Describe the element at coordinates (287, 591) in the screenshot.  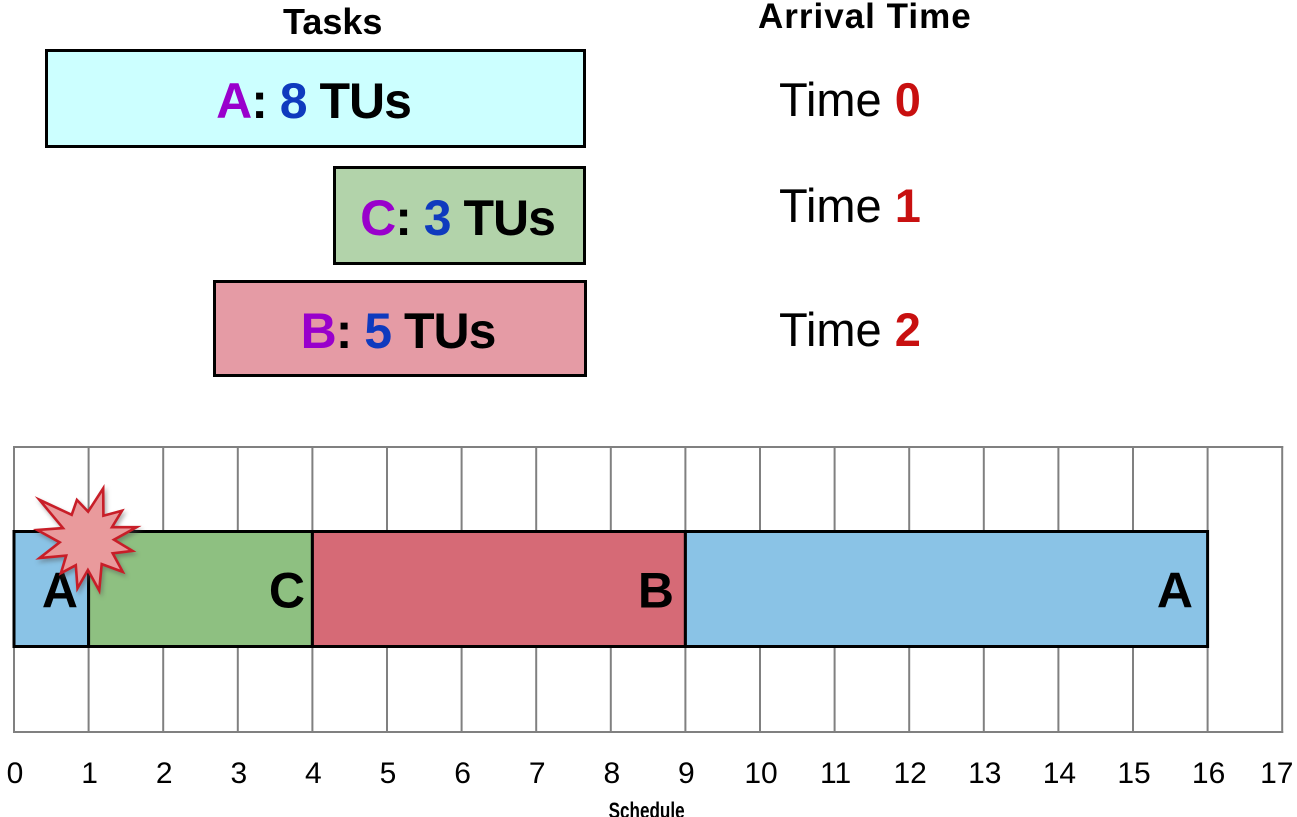
I see `svg-text: C` at that location.